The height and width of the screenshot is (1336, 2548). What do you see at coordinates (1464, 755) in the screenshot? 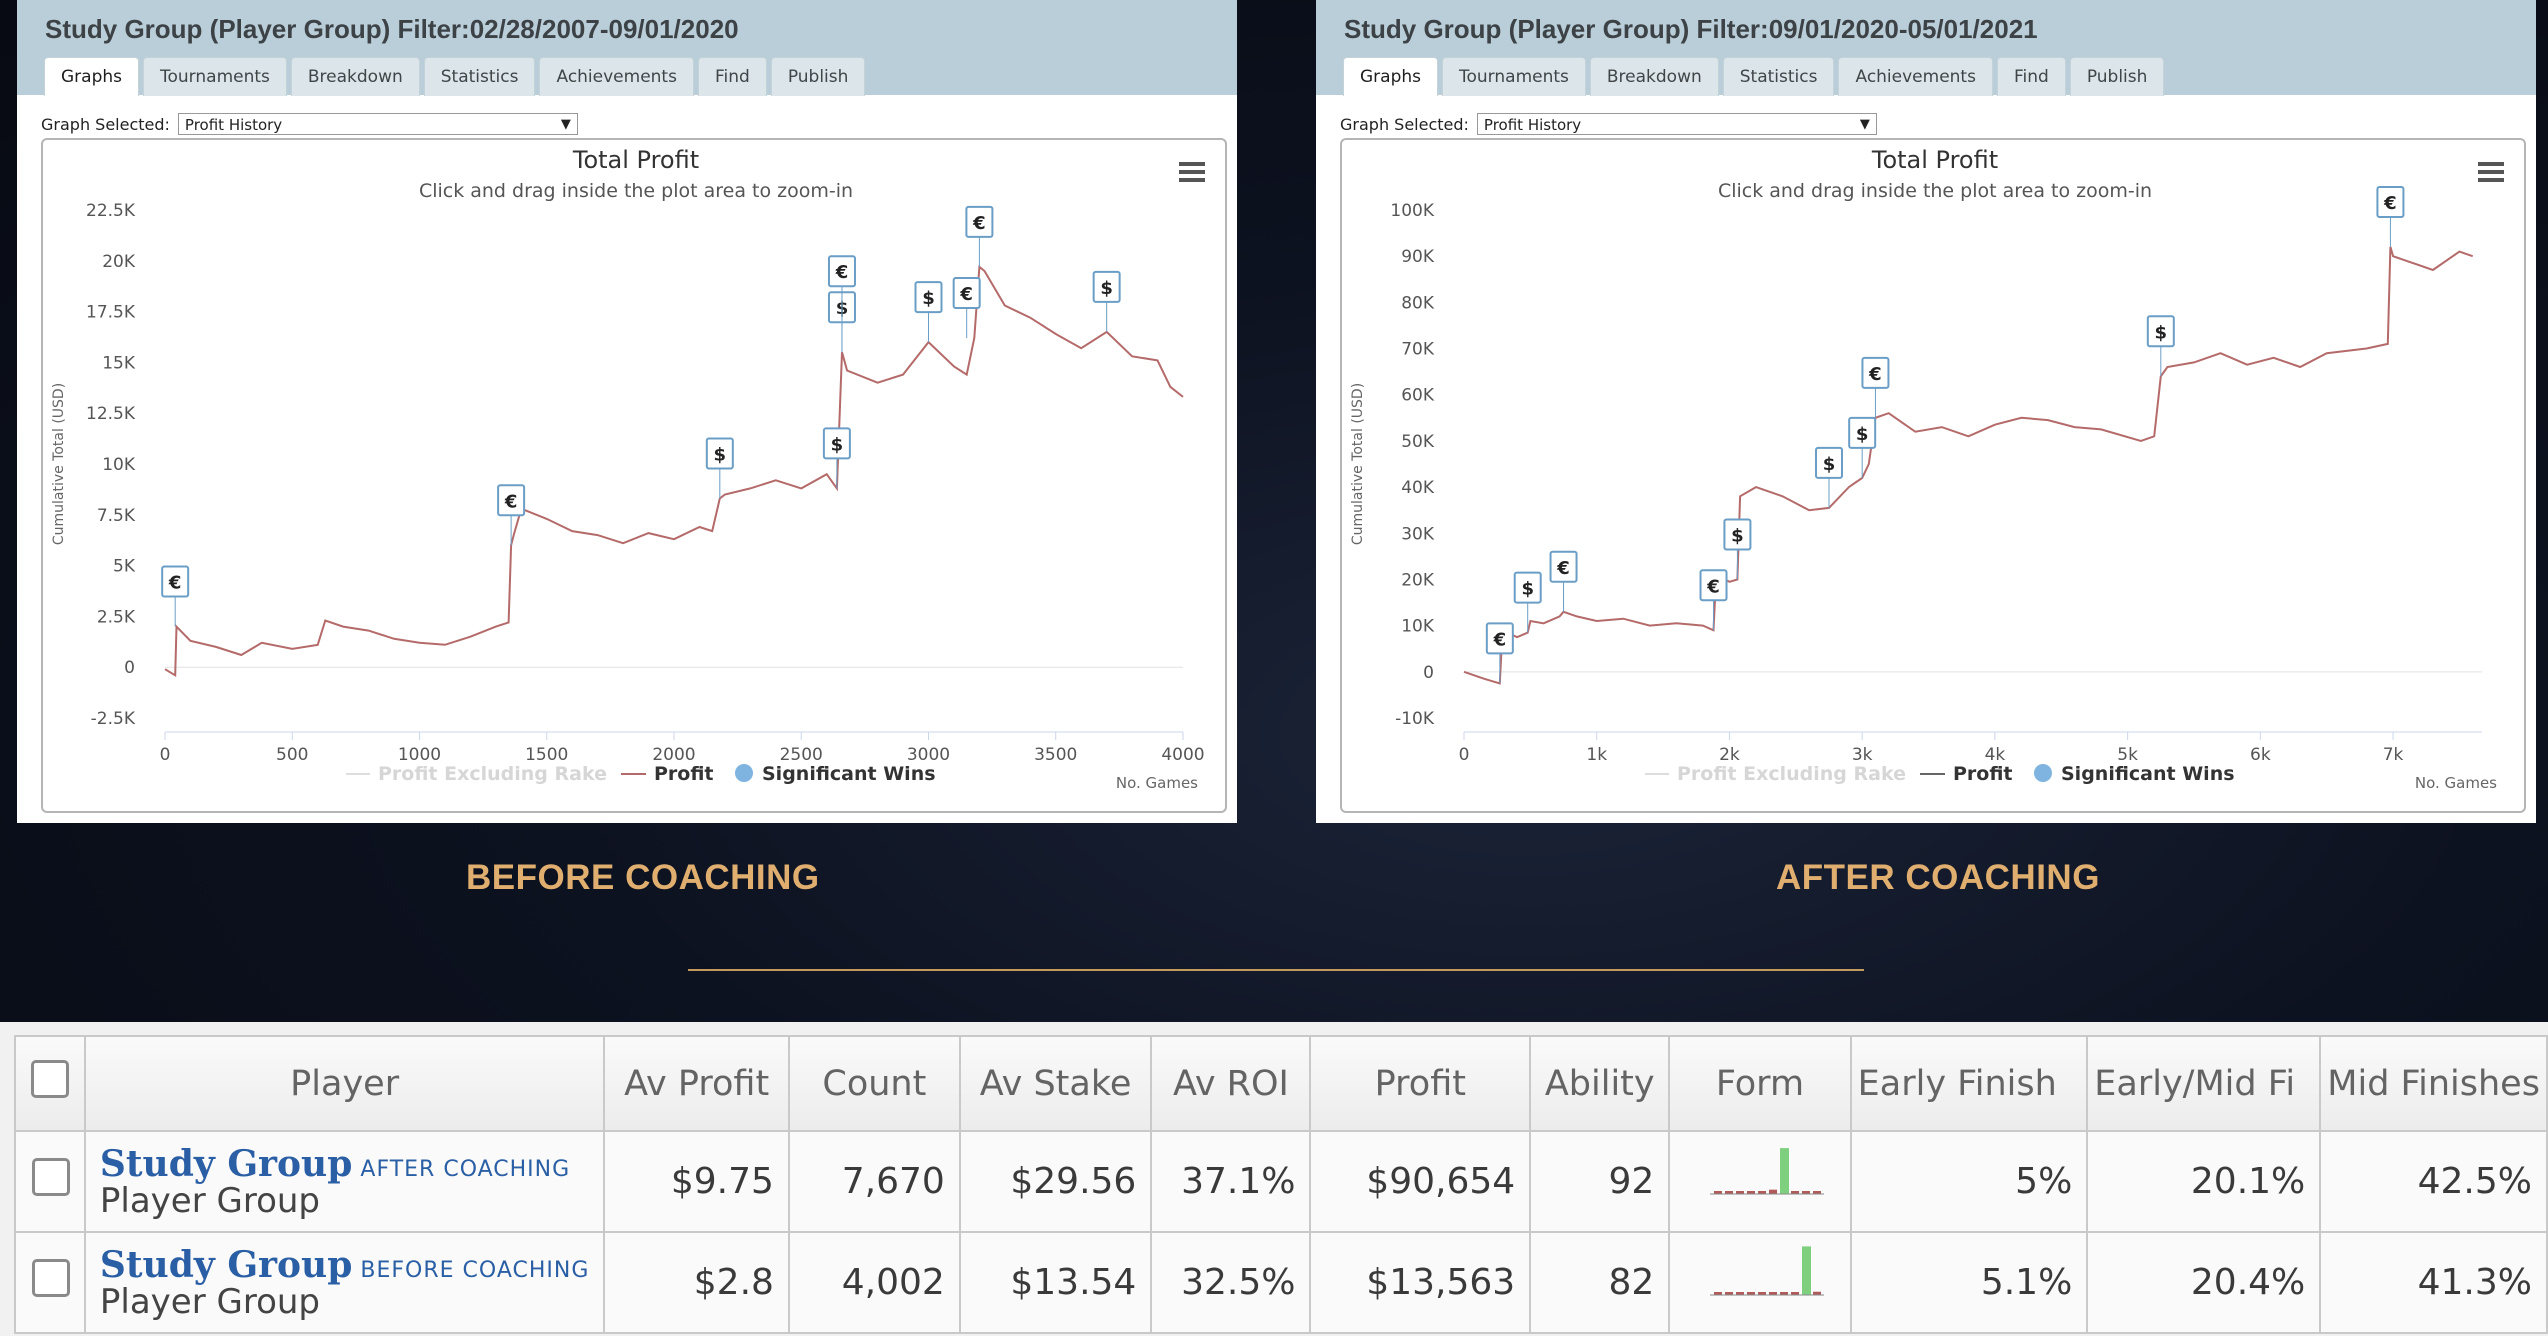
I see `x-tick-label: 0` at bounding box center [1464, 755].